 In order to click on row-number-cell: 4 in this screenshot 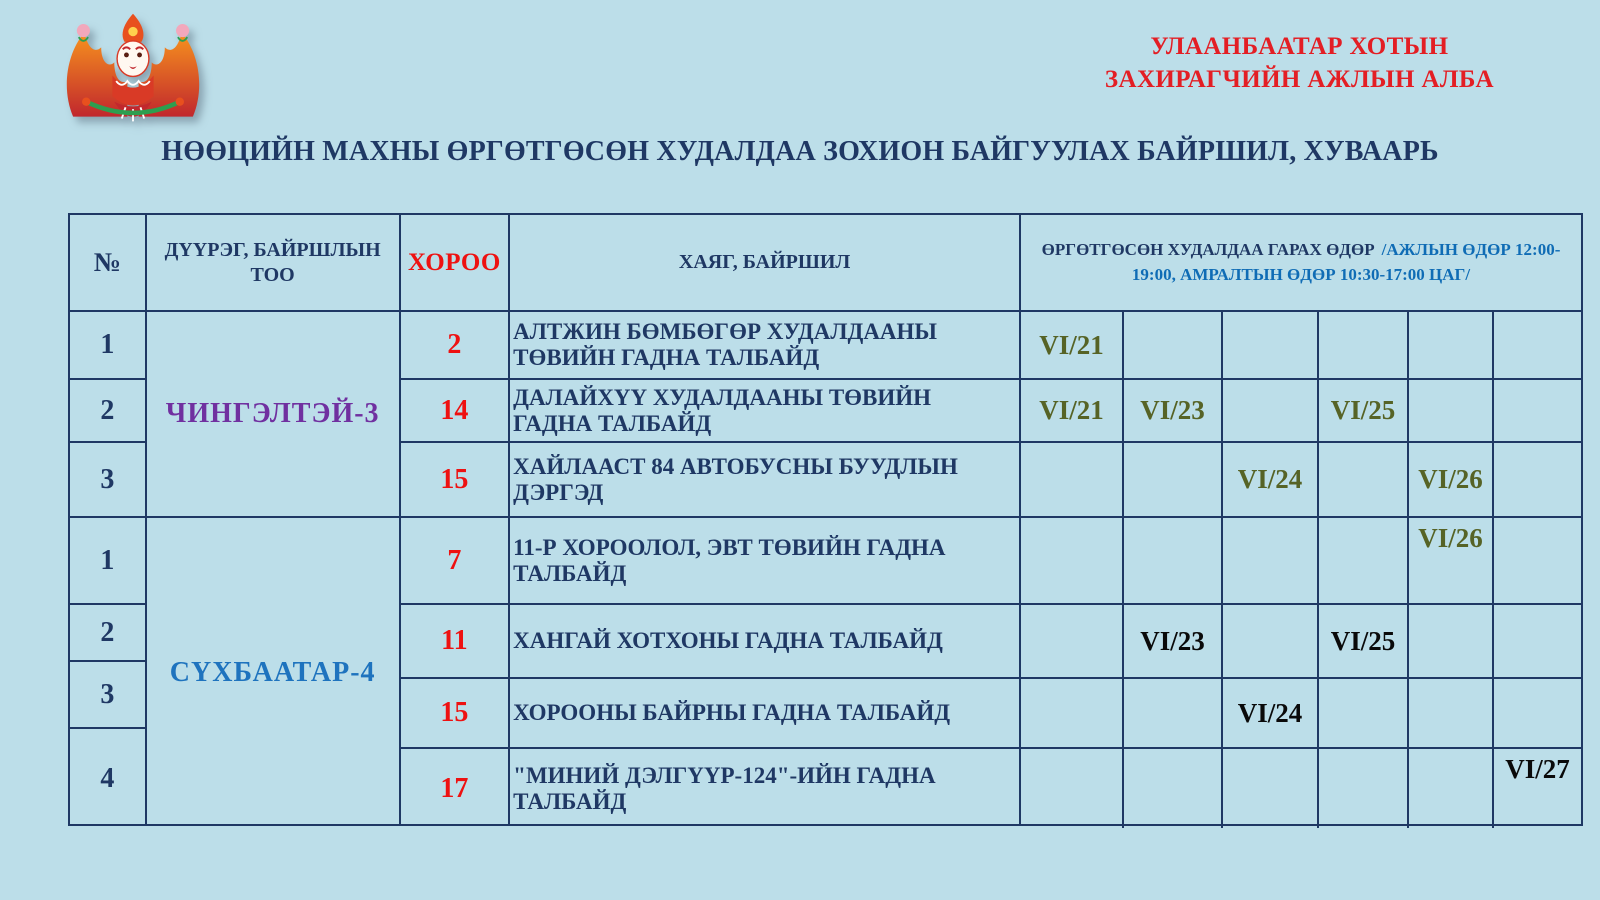, I will do `click(107, 778)`.